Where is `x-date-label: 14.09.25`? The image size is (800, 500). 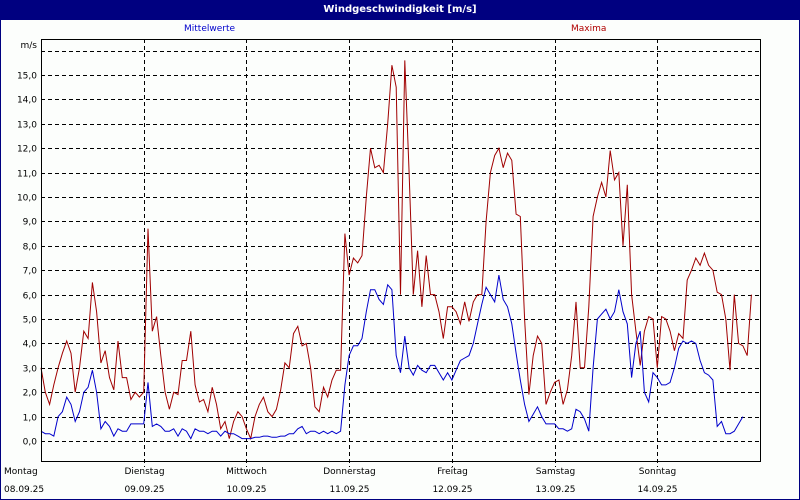
x-date-label: 14.09.25 is located at coordinates (657, 490).